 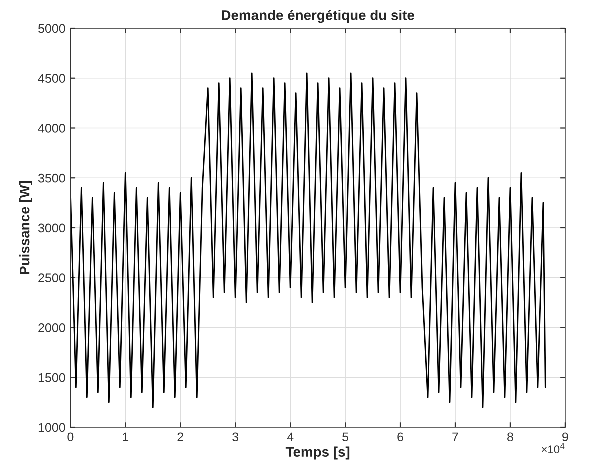 What do you see at coordinates (52, 128) in the screenshot?
I see `y-tick-label: 4000` at bounding box center [52, 128].